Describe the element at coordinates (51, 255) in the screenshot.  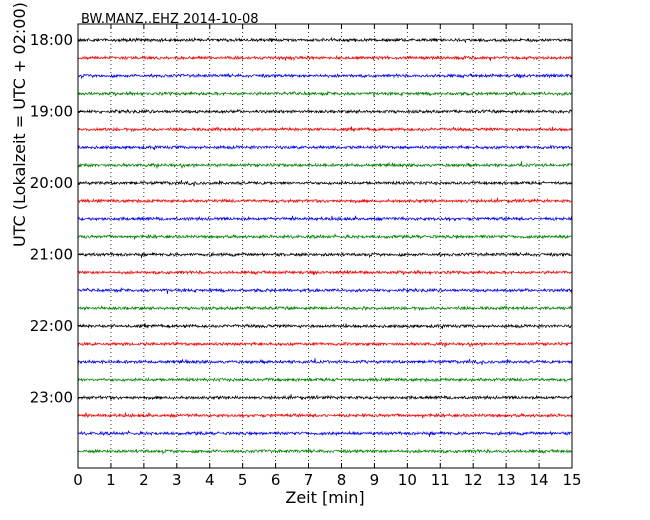
I see `y-tick-label: 21:00` at that location.